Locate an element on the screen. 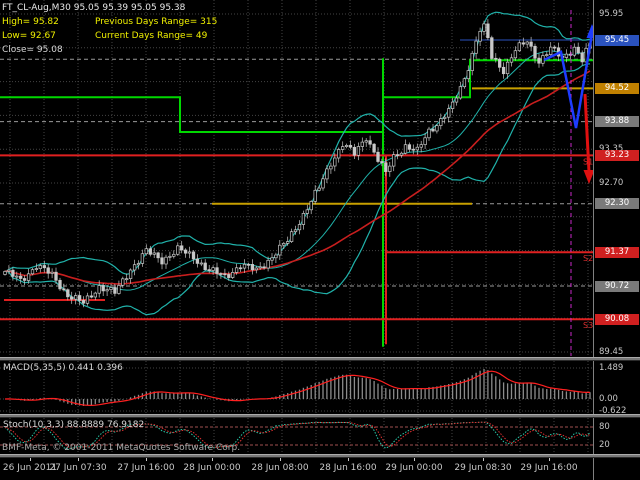  curr-range-label: Current Days Range= 49 is located at coordinates (151, 36).